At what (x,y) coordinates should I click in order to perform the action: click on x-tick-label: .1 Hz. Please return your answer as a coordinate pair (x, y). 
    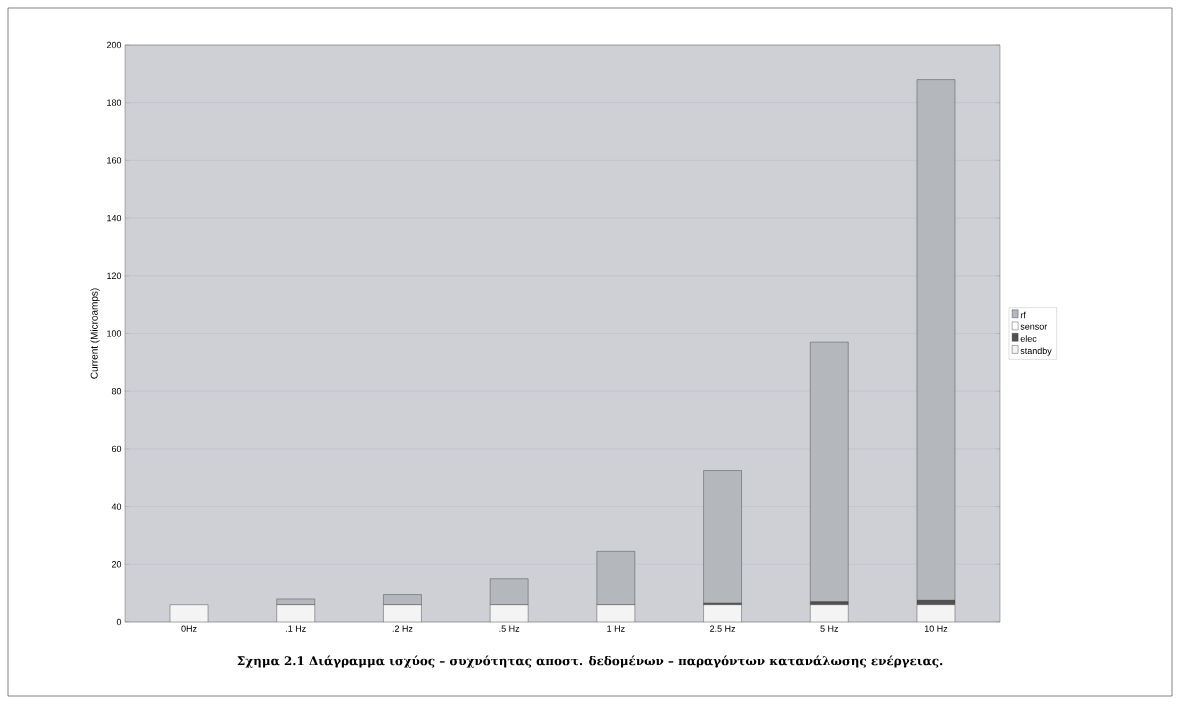
    Looking at the image, I should click on (296, 628).